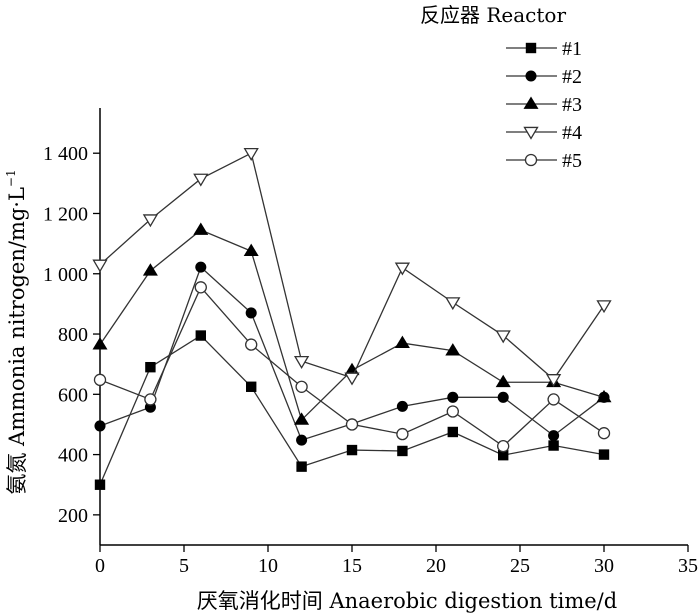 The image size is (700, 613). I want to click on legend: #1 #2 #3 #4 #5, so click(544, 105).